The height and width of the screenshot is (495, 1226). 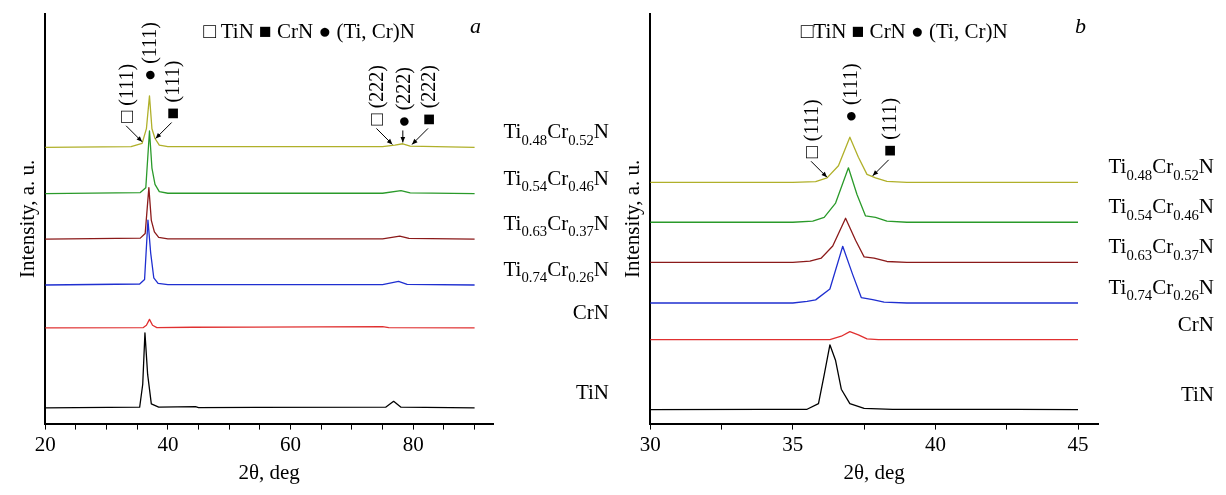 I want to click on x-tick-label: 20, so click(x=45, y=443).